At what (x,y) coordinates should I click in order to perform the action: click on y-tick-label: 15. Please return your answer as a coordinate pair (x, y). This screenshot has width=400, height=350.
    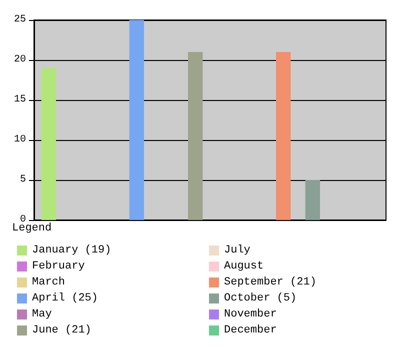
    Looking at the image, I should click on (20, 100).